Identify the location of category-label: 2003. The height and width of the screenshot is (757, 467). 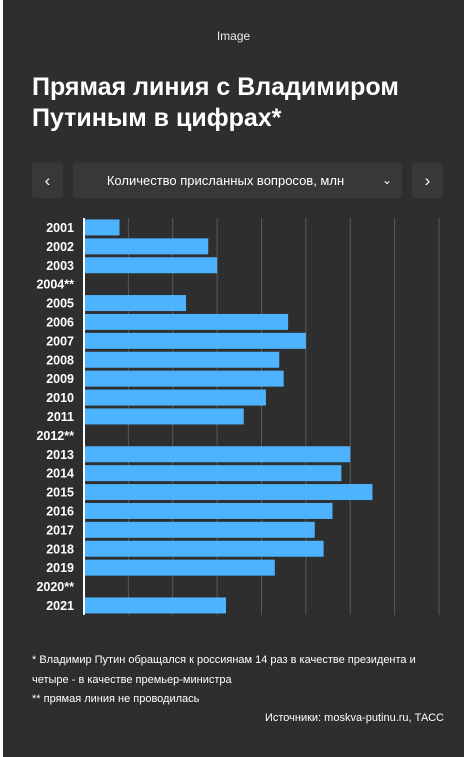
(60, 266).